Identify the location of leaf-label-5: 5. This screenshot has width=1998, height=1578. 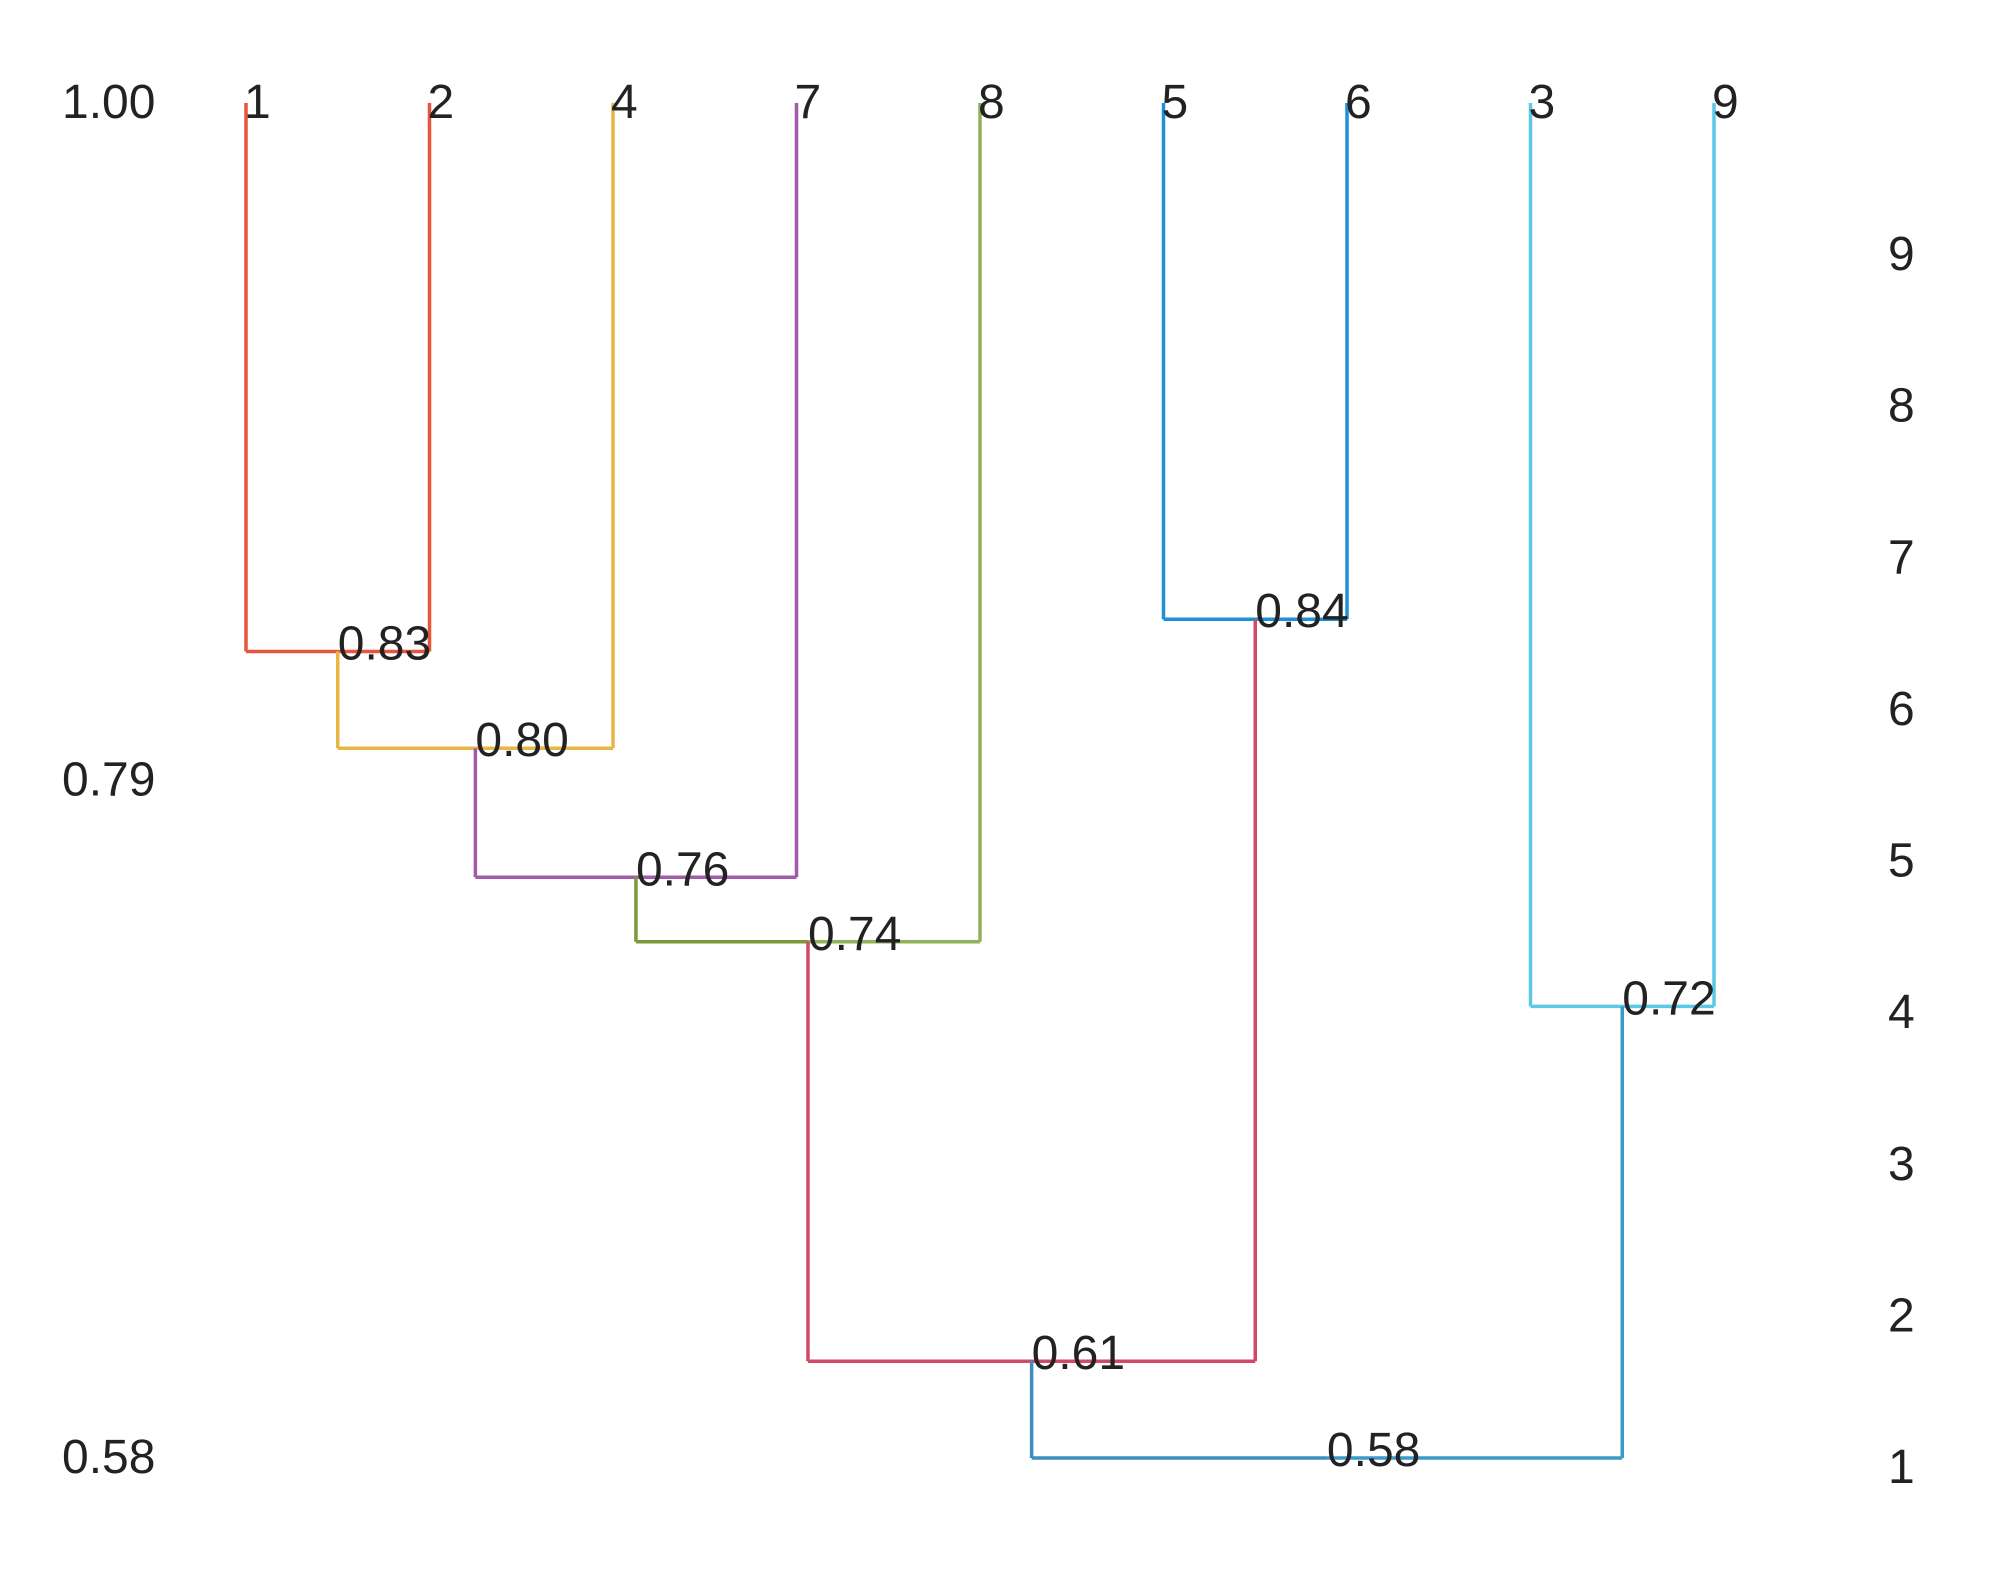
(1175, 102).